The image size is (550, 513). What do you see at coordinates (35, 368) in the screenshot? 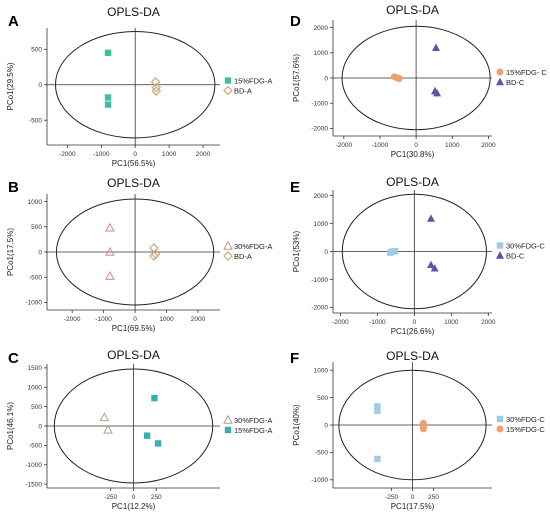
I see `y-tick-label: 1500` at bounding box center [35, 368].